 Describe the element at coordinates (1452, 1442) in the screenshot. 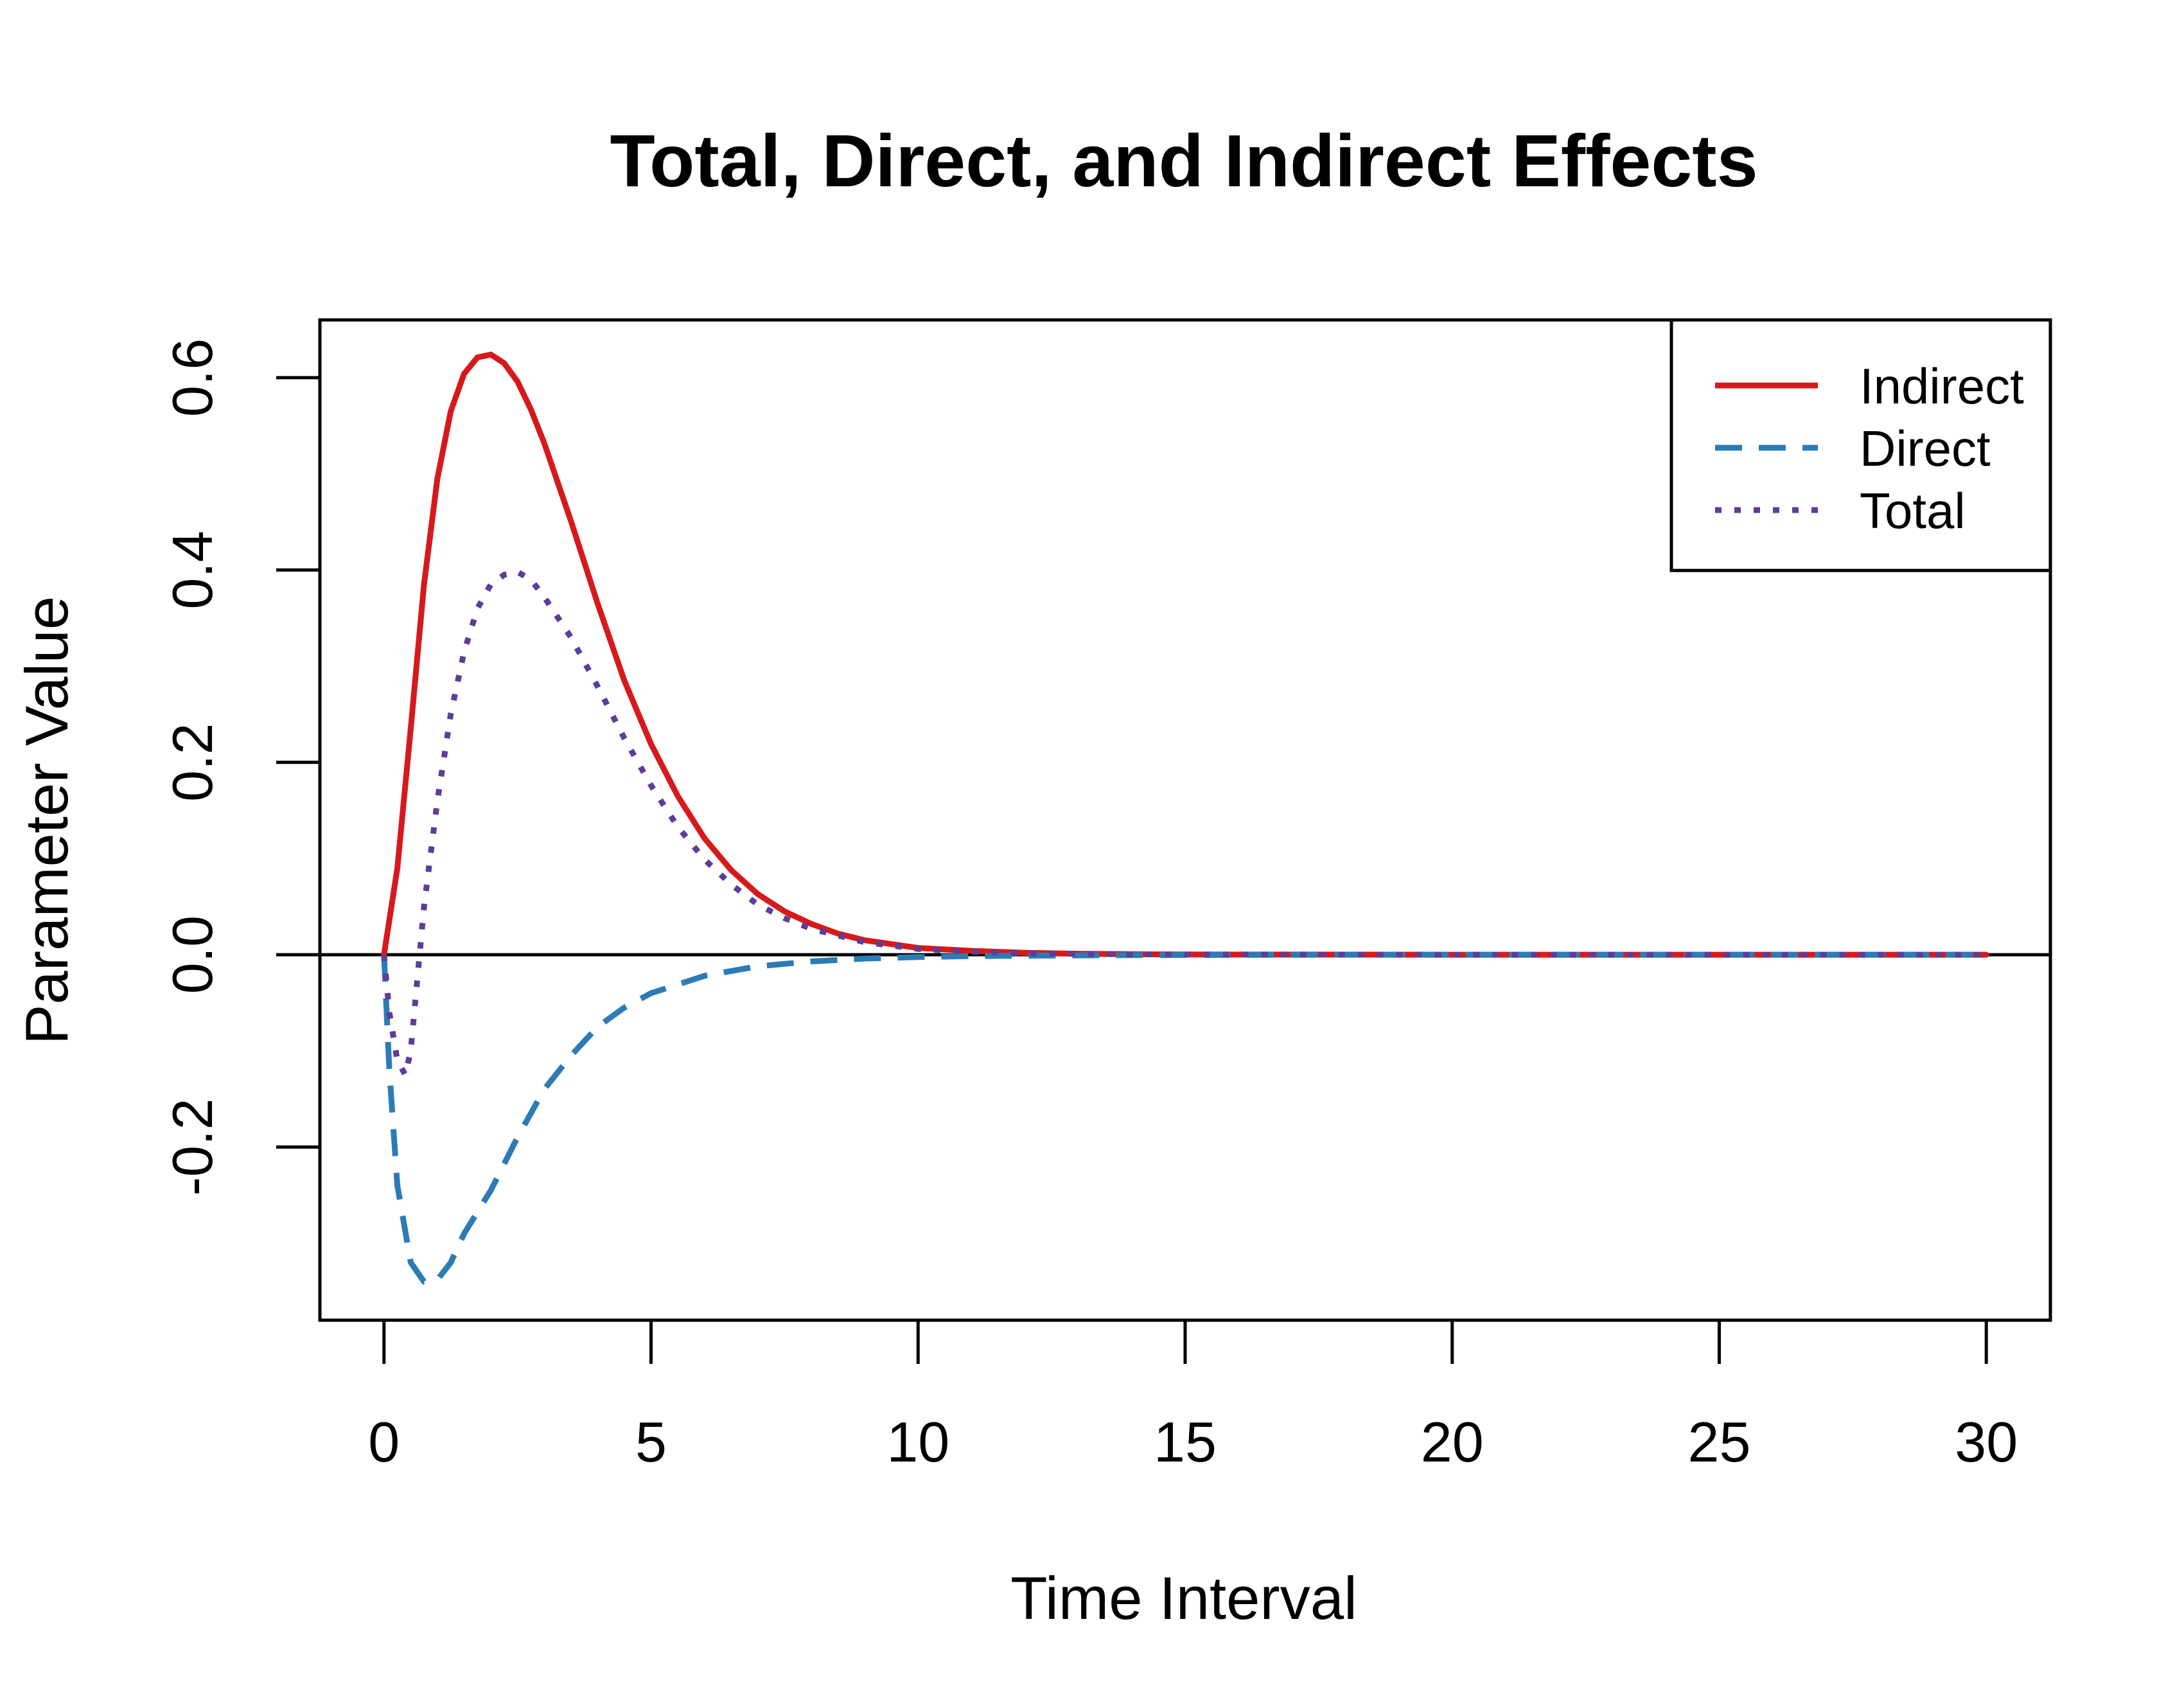

I see `x-tick-label: 20` at that location.